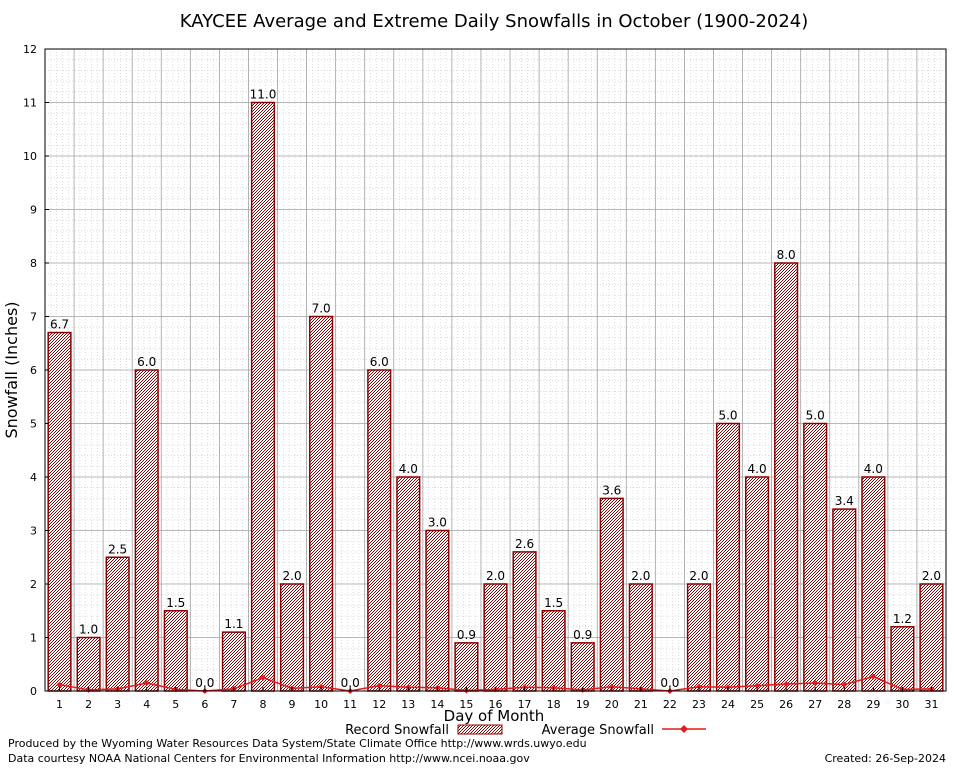  Describe the element at coordinates (554, 704) in the screenshot. I see `x-tick-label: 18` at that location.